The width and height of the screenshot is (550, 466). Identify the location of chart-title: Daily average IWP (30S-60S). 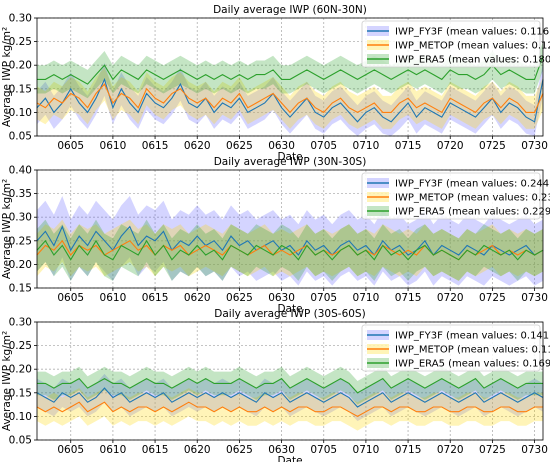
(289, 314).